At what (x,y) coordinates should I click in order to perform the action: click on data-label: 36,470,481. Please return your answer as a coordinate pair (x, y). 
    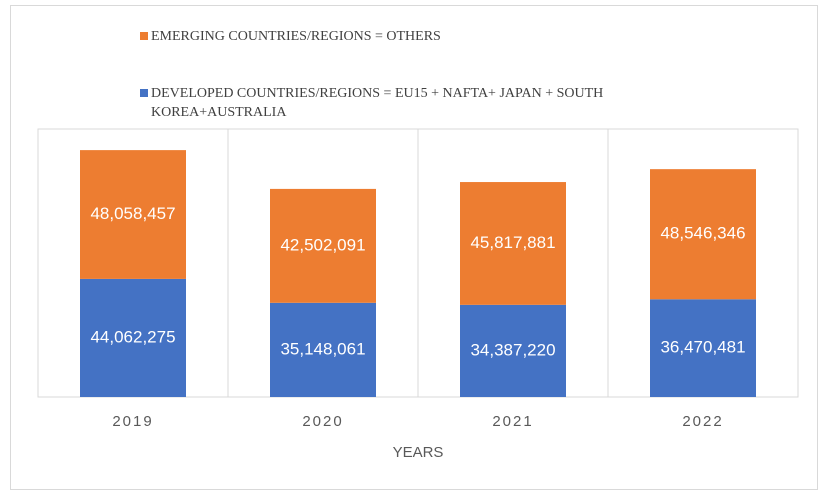
    Looking at the image, I should click on (702, 347).